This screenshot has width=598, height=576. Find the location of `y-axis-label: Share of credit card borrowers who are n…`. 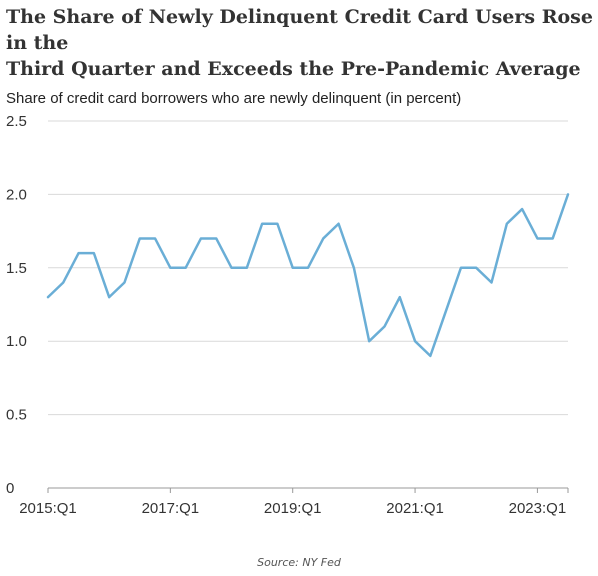

y-axis-label: Share of credit card borrowers who are n… is located at coordinates (234, 98).